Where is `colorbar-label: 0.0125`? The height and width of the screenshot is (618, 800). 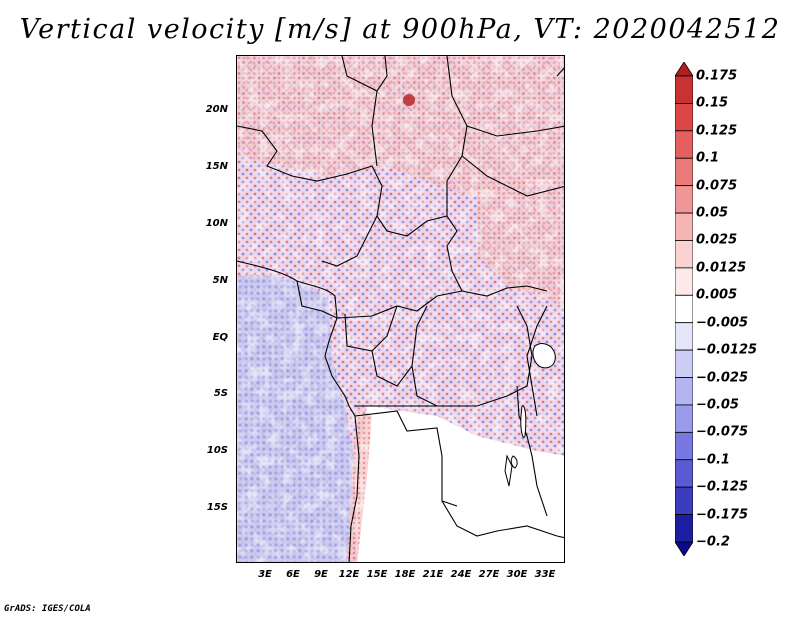
colorbar-label: 0.0125 is located at coordinates (721, 268).